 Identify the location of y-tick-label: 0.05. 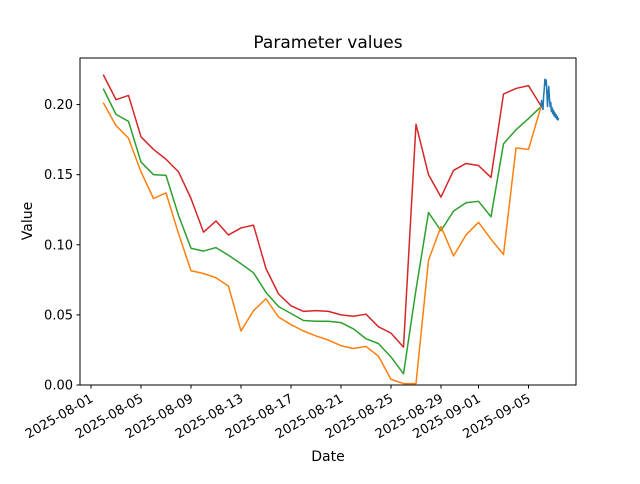
(58, 315).